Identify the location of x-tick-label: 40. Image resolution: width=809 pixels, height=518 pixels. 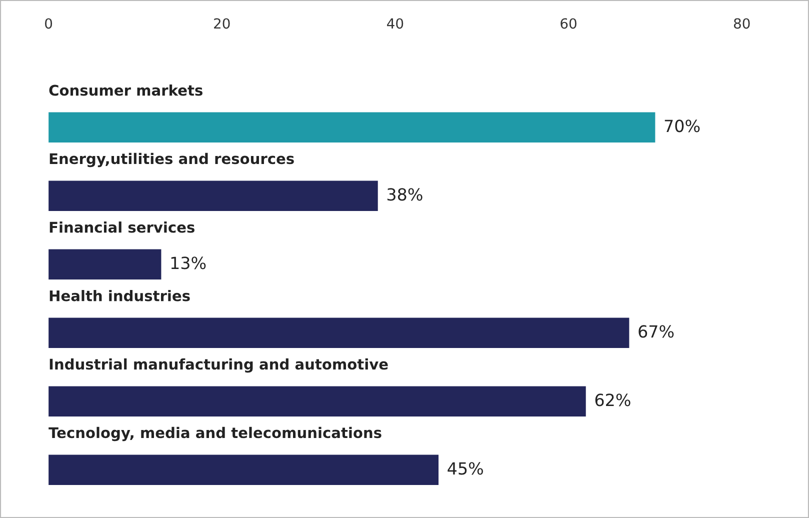
(395, 23).